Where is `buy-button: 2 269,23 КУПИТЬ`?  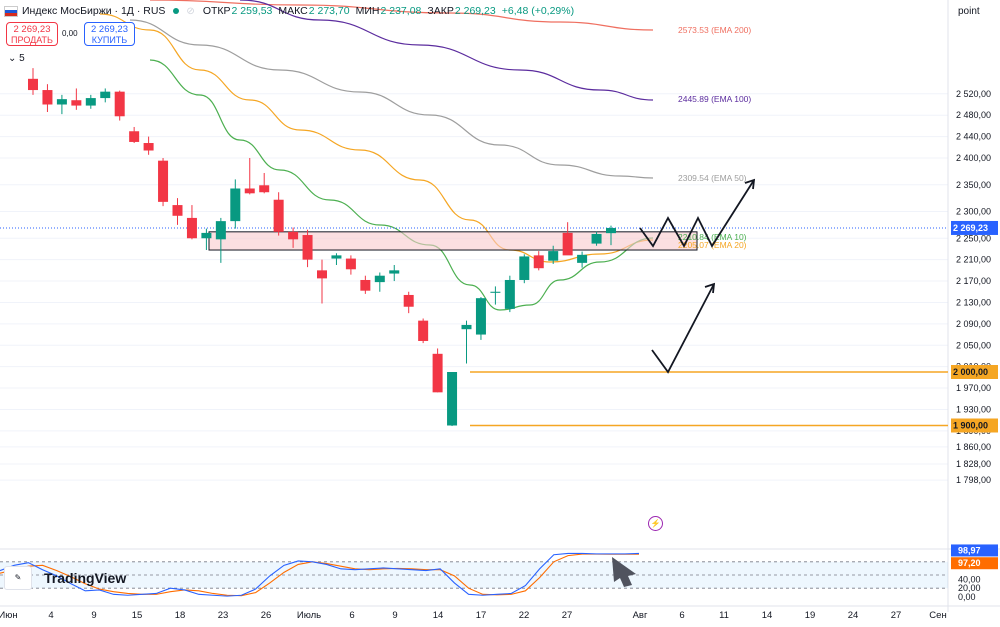
buy-button: 2 269,23 КУПИТЬ is located at coordinates (109, 34).